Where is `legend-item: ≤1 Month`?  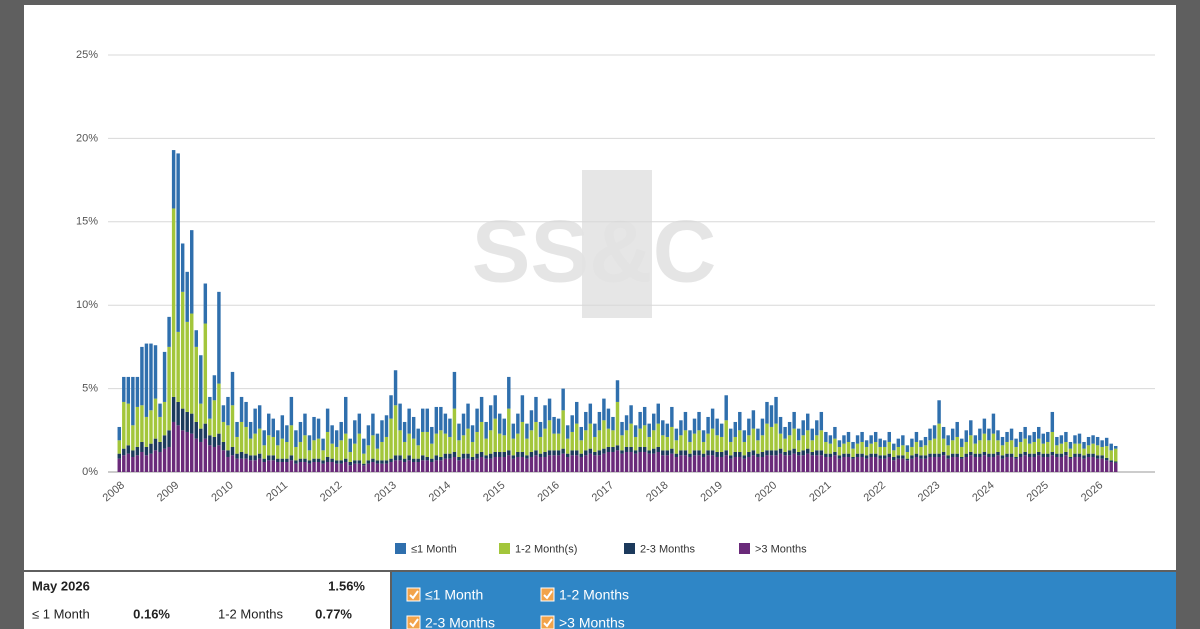
legend-item: ≤1 Month is located at coordinates (426, 549).